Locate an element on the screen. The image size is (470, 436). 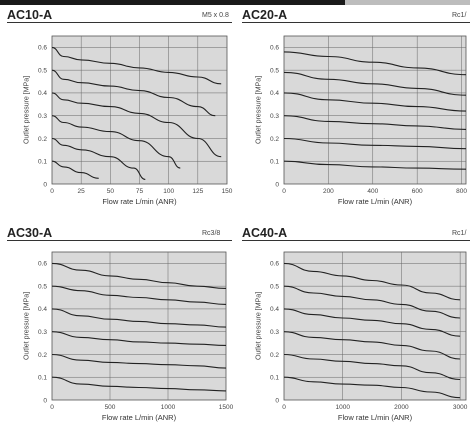
header-bar is located at coordinates (235, 2).